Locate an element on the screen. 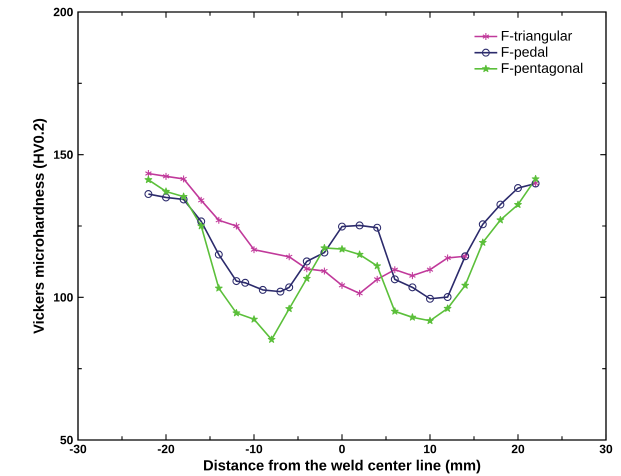 The height and width of the screenshot is (476, 621). x-tick-label: 0 is located at coordinates (342, 449).